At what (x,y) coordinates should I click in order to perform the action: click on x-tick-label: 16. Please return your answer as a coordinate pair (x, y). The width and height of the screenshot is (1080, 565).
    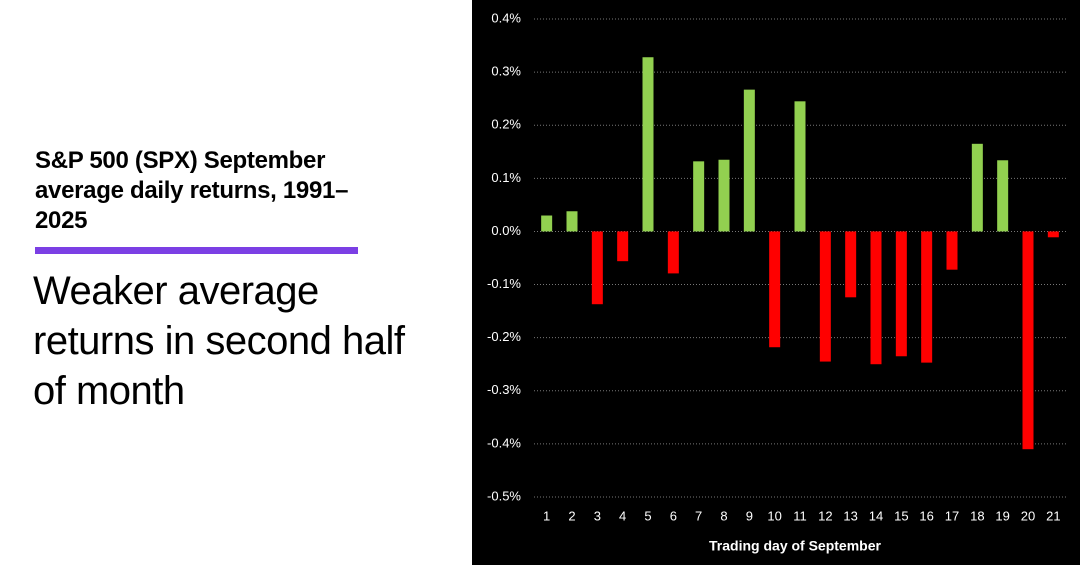
    Looking at the image, I should click on (926, 515).